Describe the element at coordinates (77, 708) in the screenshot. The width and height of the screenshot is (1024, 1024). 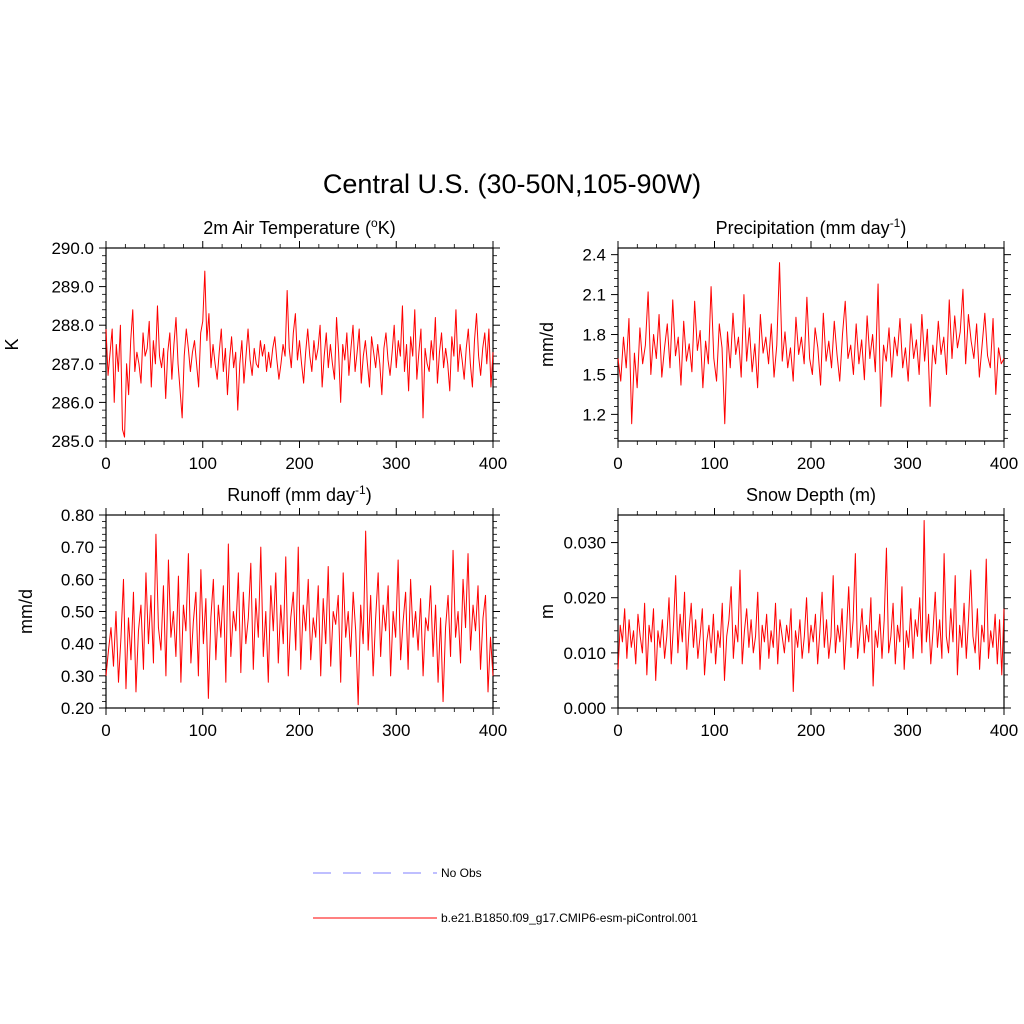
I see `y-tick-label: 0.20` at that location.